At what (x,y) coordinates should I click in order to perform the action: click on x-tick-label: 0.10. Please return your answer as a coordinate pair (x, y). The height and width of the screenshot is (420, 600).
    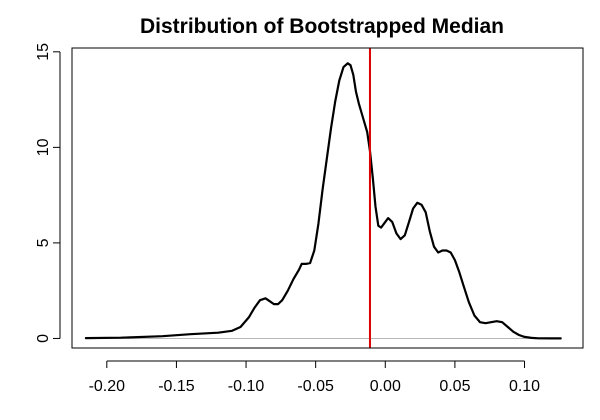
    Looking at the image, I should click on (524, 386).